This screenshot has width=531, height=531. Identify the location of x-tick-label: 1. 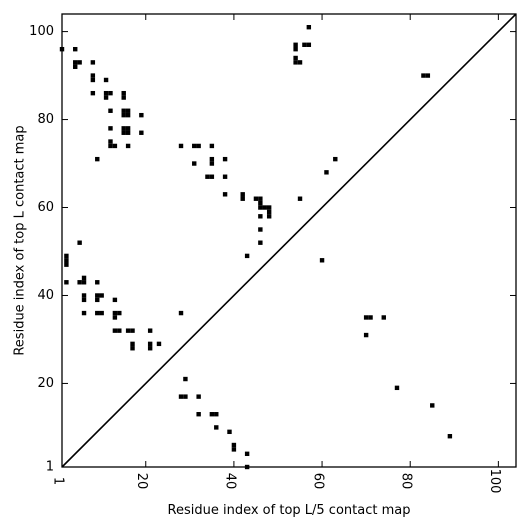
(58, 481).